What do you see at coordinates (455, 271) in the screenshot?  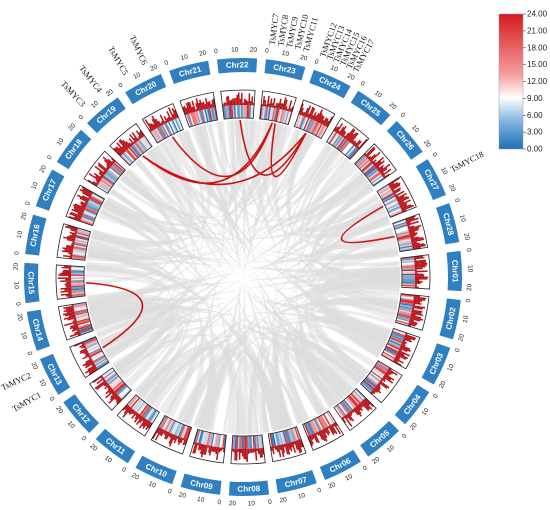 I see `chromosome-label: Chr01` at bounding box center [455, 271].